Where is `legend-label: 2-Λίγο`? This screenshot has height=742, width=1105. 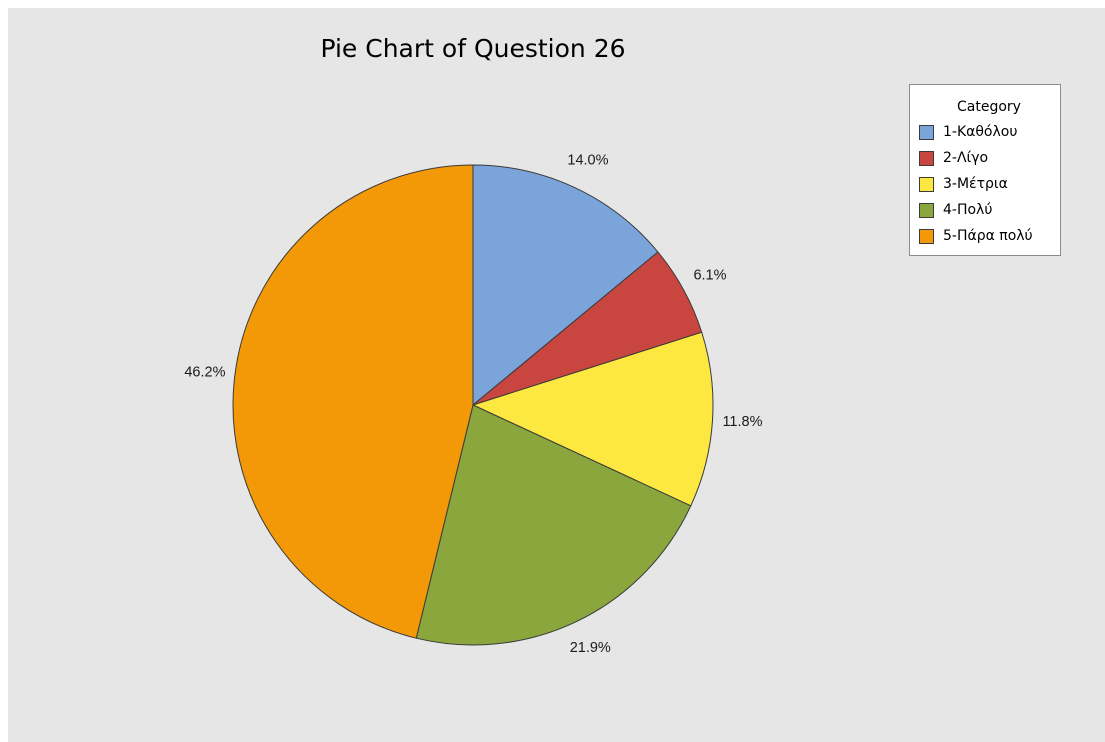 legend-label: 2-Λίγο is located at coordinates (966, 158).